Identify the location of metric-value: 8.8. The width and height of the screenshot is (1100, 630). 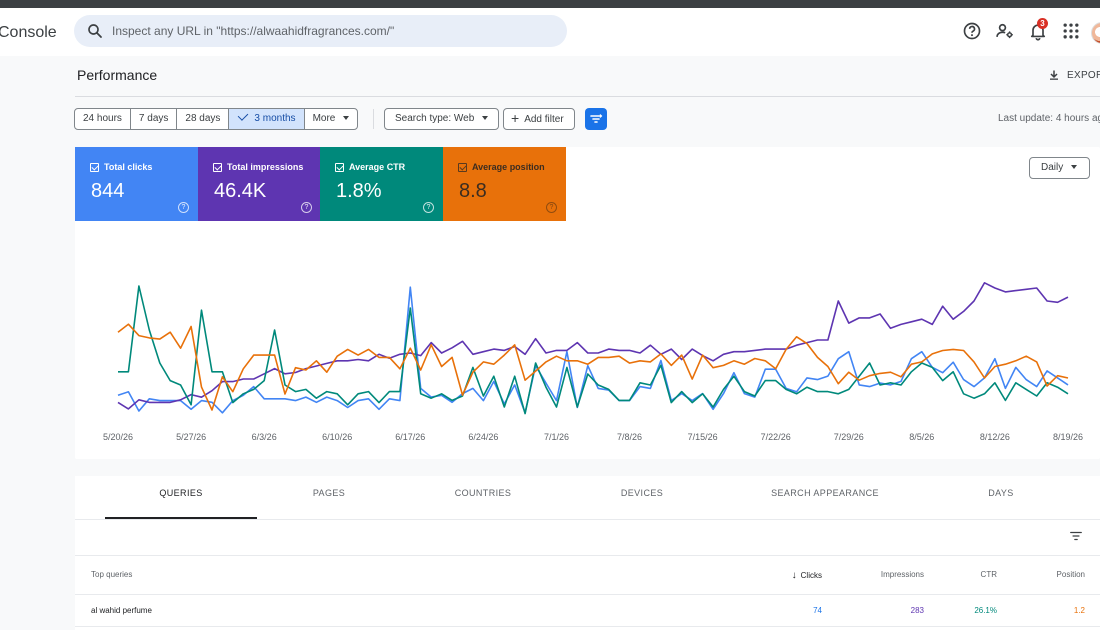
(473, 191).